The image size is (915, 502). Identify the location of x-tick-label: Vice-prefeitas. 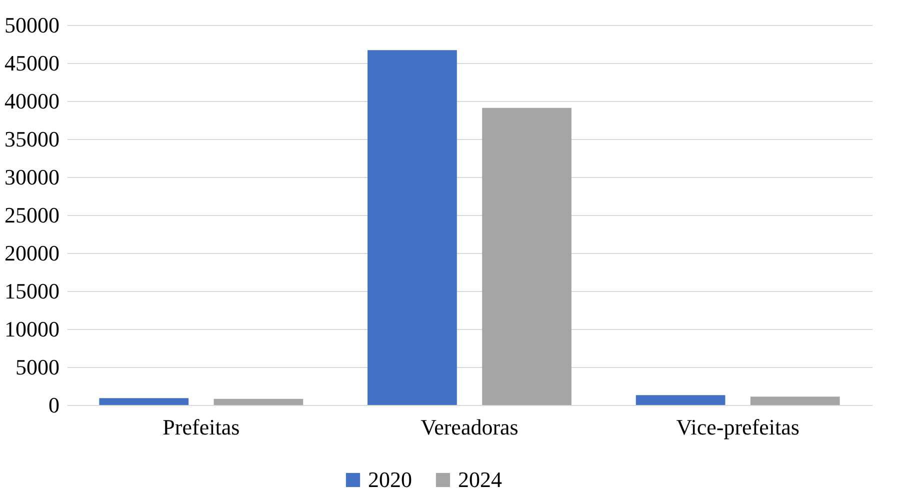
(738, 427).